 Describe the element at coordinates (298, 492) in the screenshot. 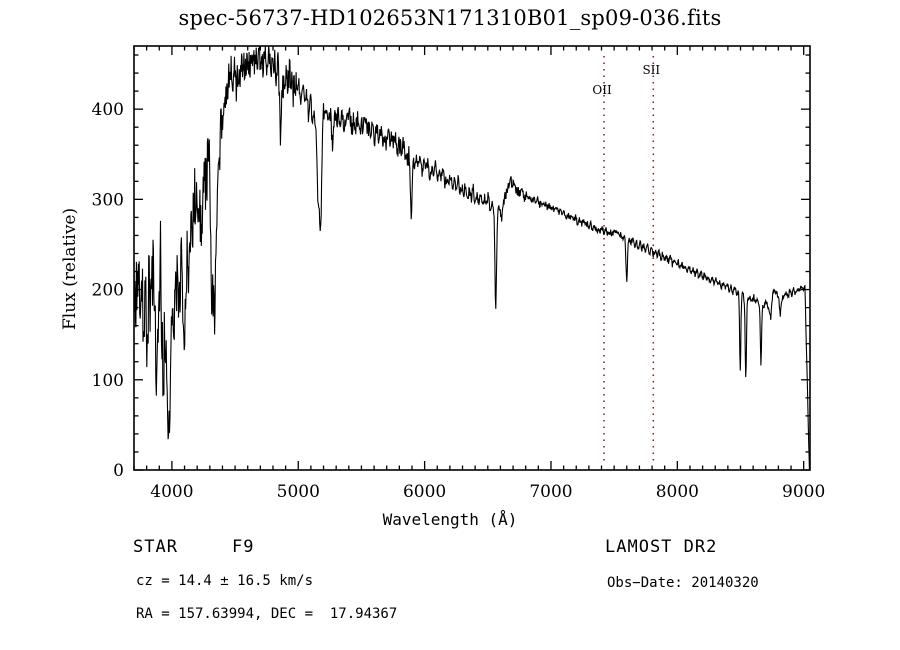

I see `x-tick-label: 5000` at that location.